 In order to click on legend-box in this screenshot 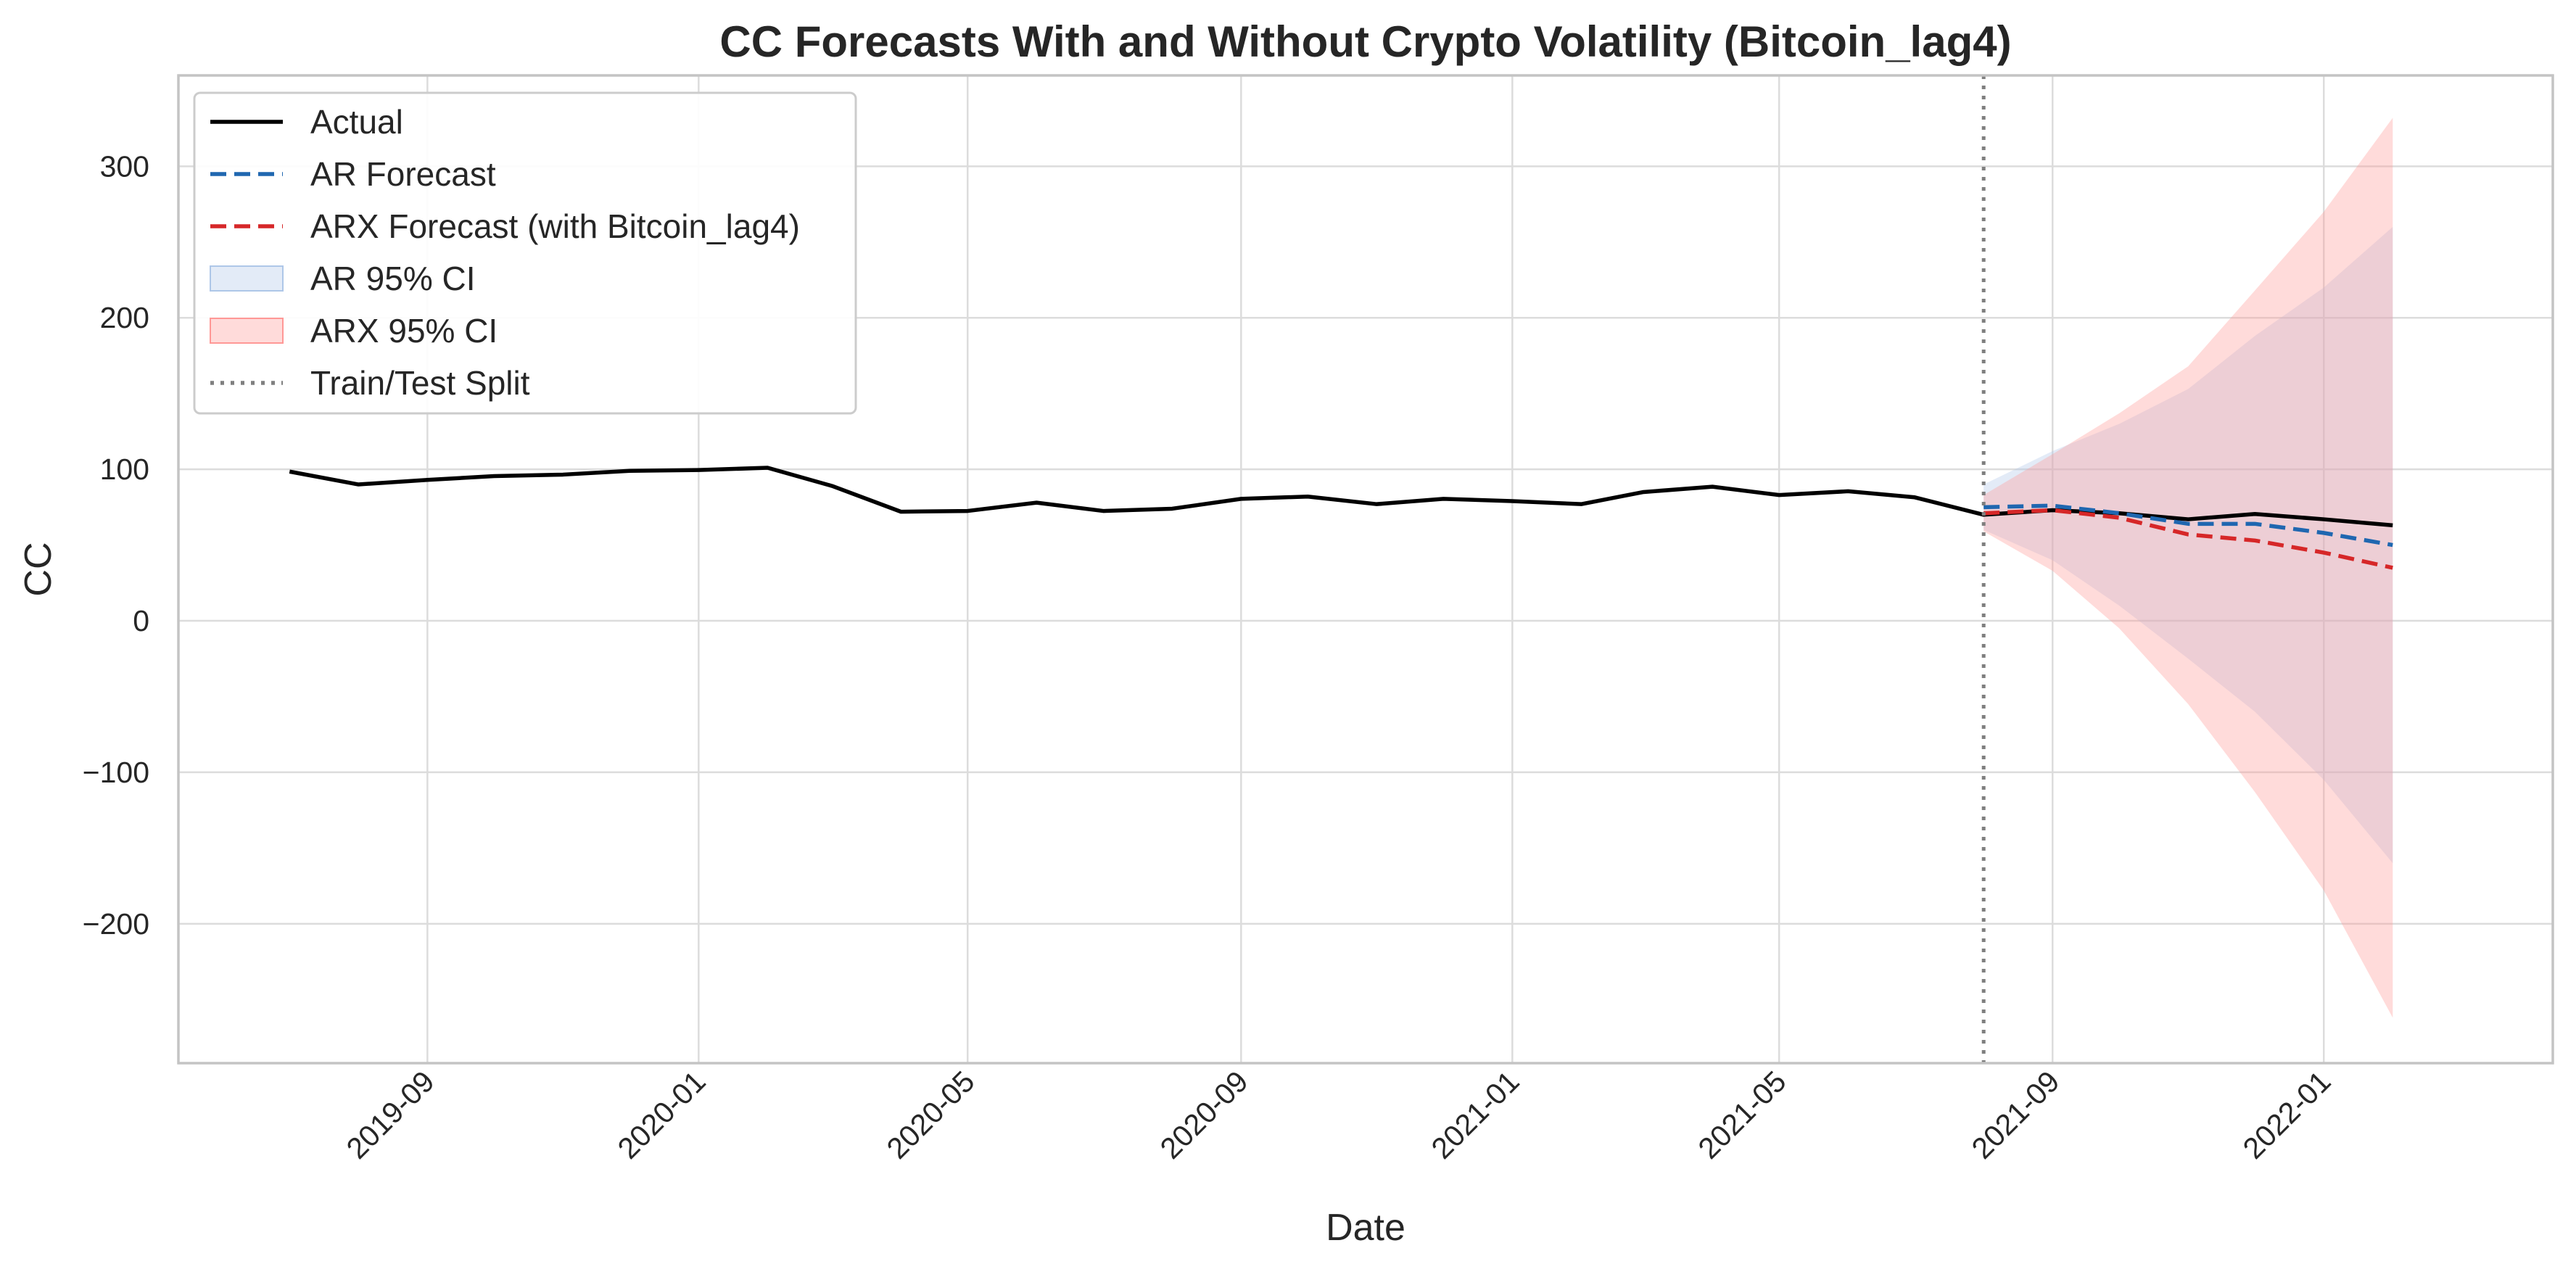, I will do `click(525, 253)`.